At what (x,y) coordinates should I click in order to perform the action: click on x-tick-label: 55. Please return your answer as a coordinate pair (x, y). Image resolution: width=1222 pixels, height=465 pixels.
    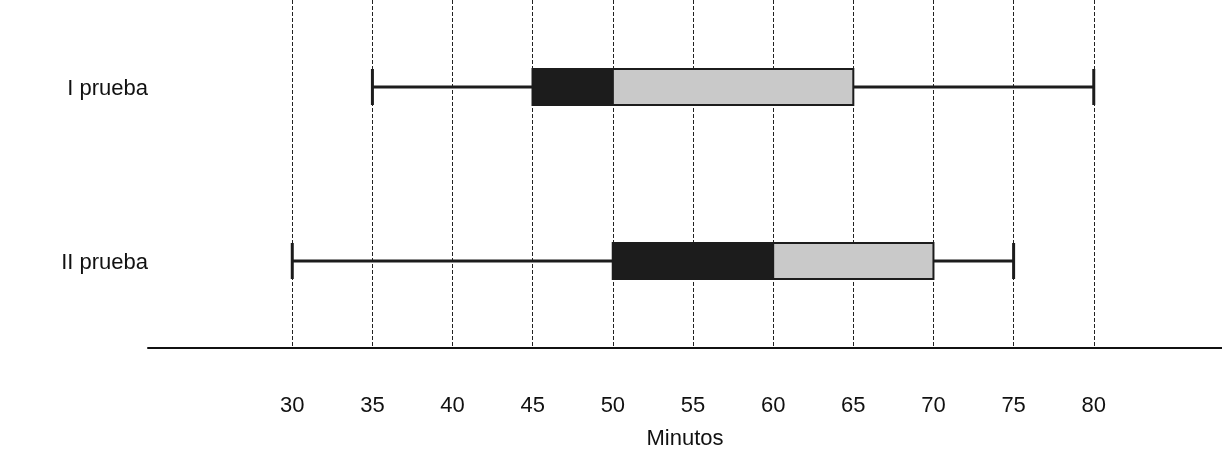
    Looking at the image, I should click on (693, 404).